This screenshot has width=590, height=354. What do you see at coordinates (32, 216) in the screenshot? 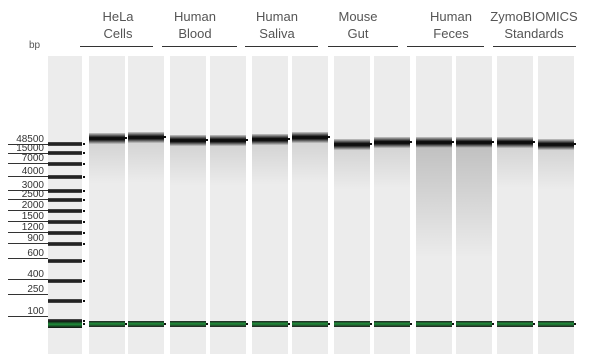
I see `ladder-size-label: 1500` at bounding box center [32, 216].